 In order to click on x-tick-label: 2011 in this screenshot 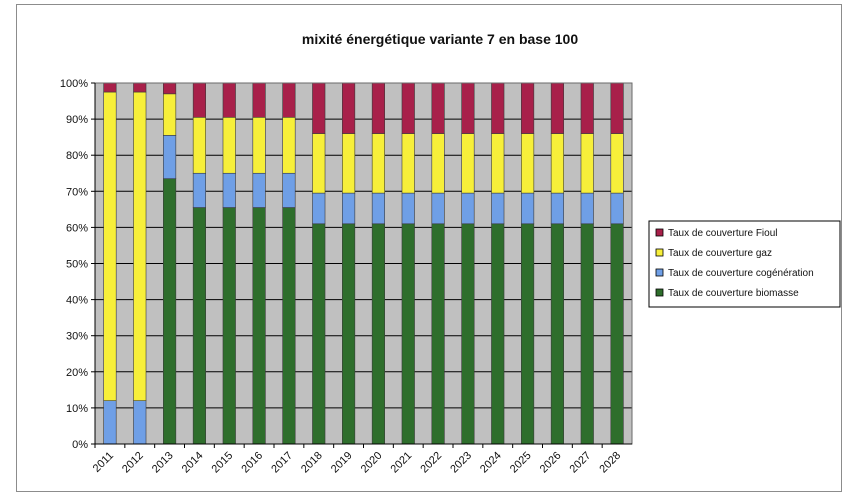, I will do `click(103, 462)`.